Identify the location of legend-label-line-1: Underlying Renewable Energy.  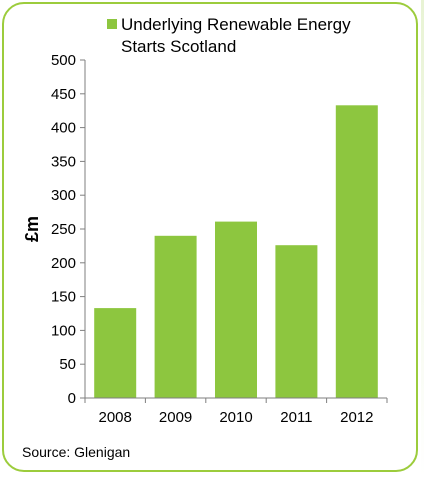
(236, 24).